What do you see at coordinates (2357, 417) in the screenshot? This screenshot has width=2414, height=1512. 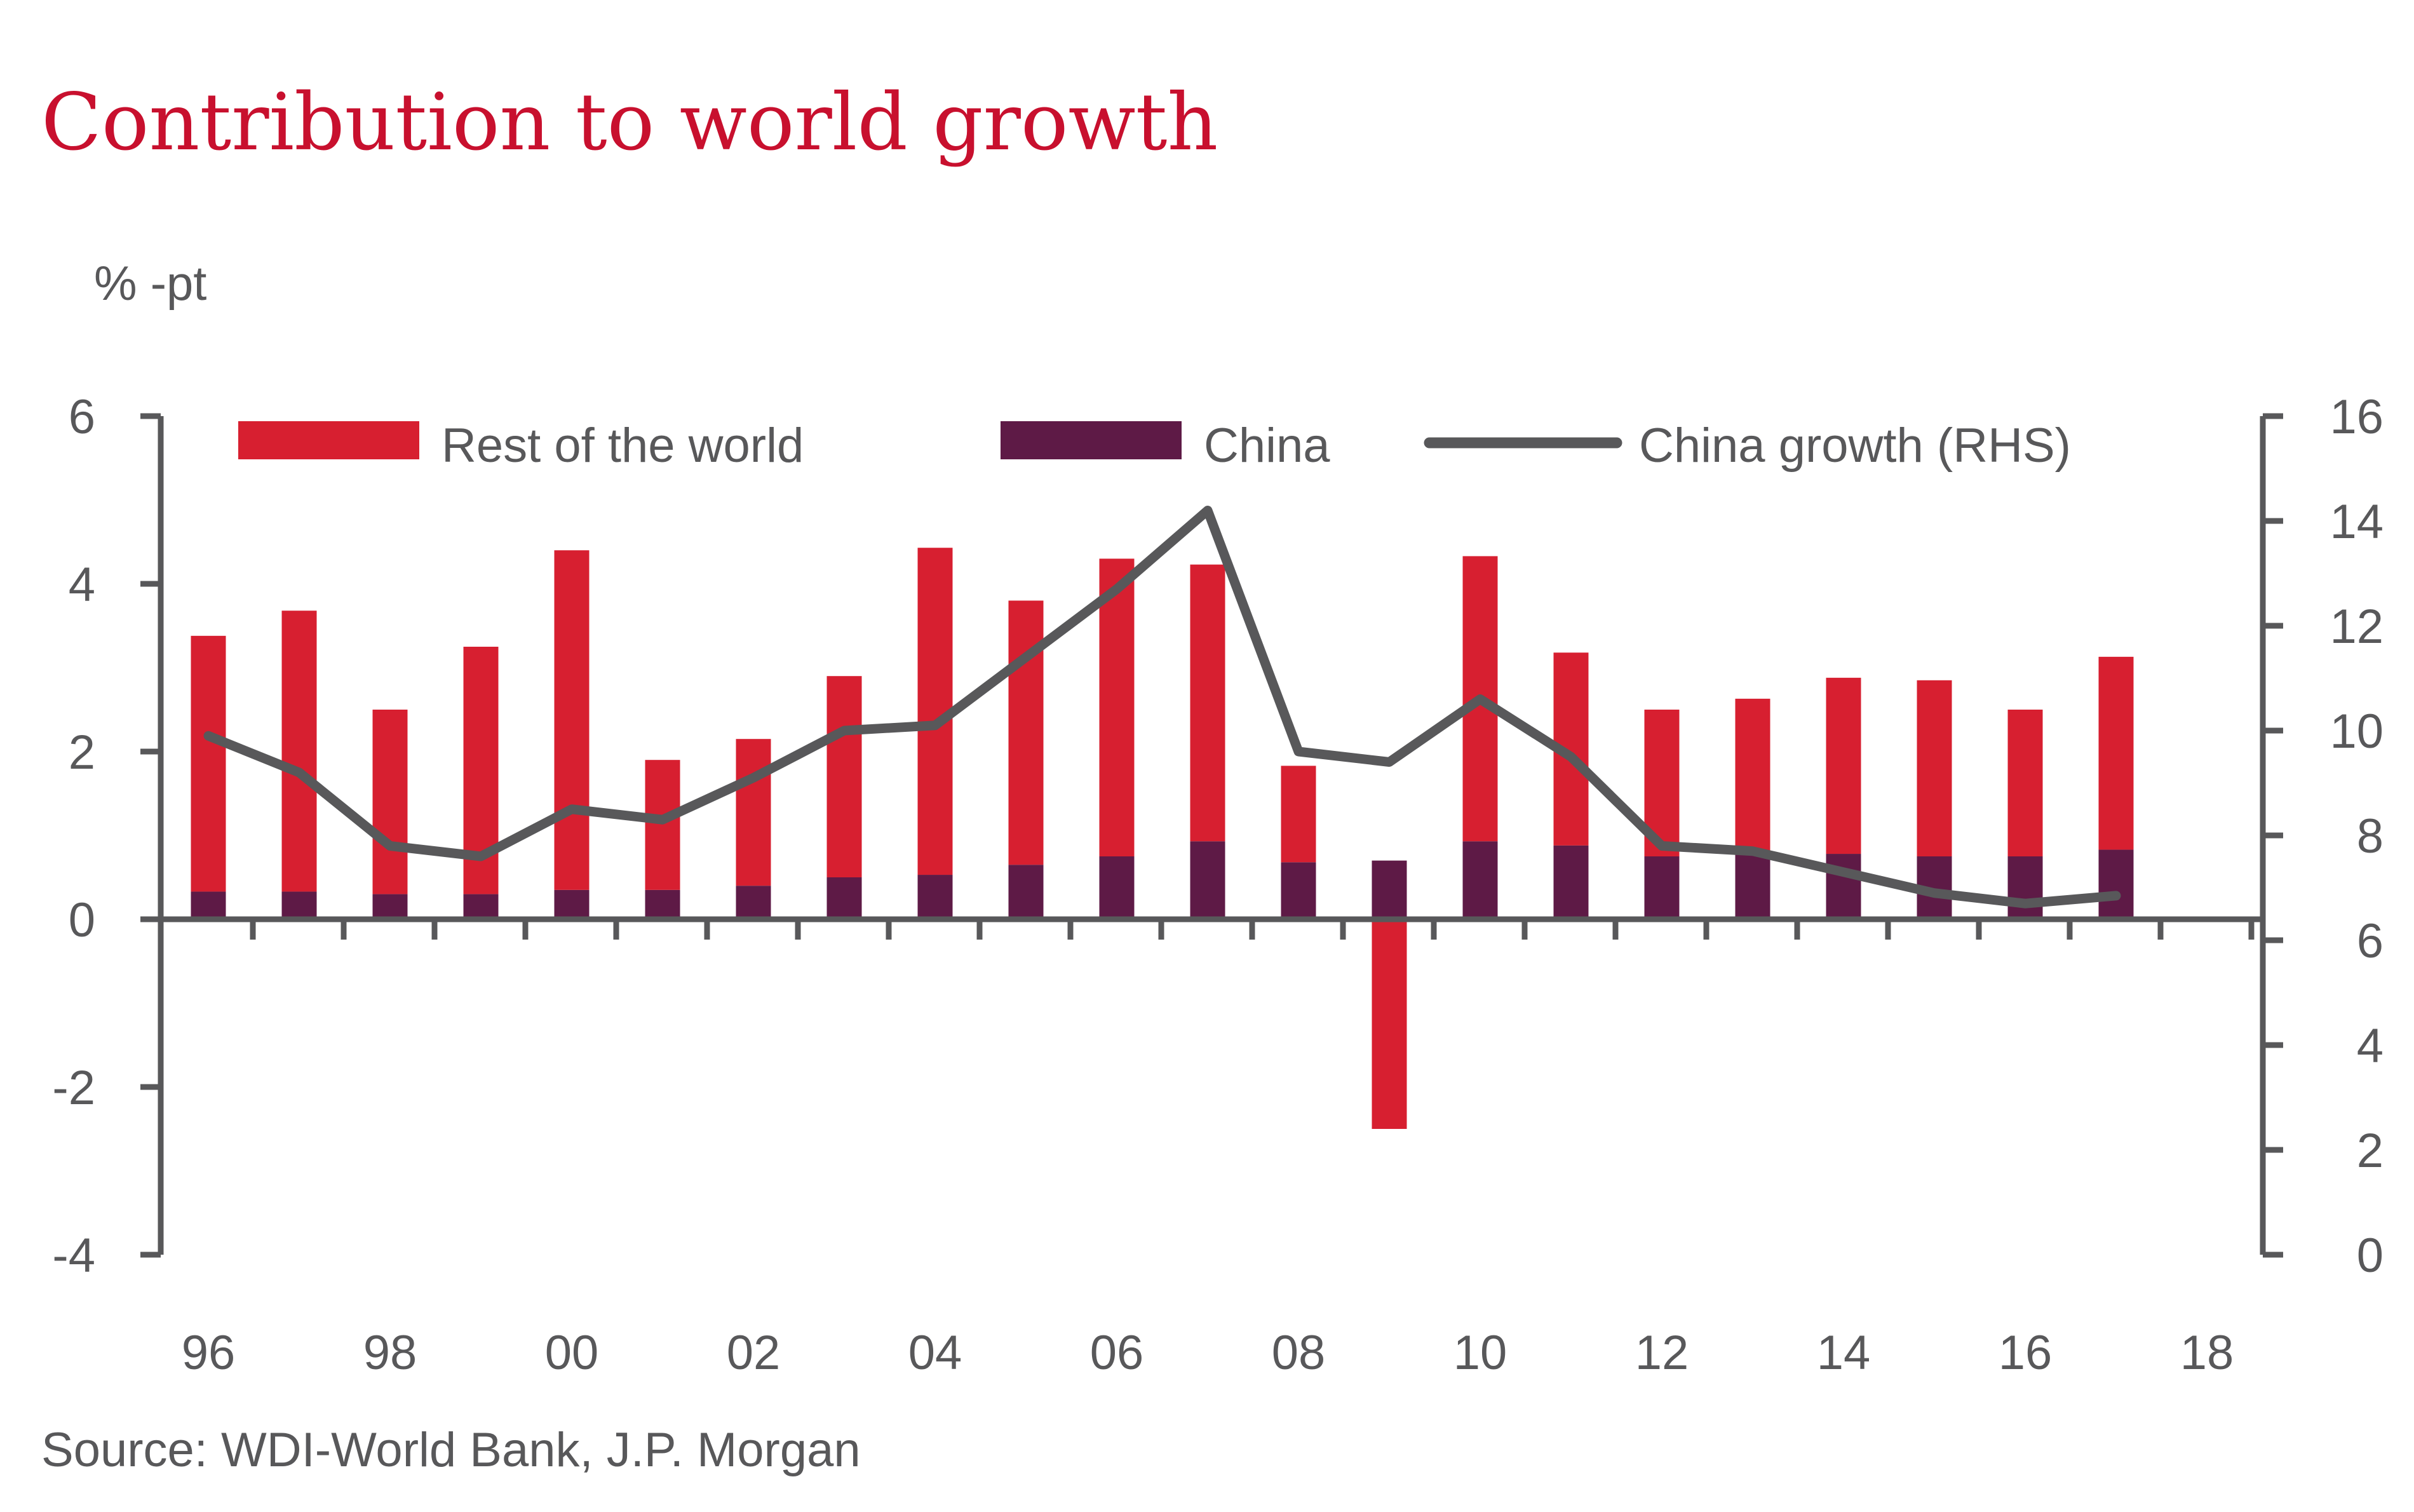 I see `right-axis-tick-label: 16` at bounding box center [2357, 417].